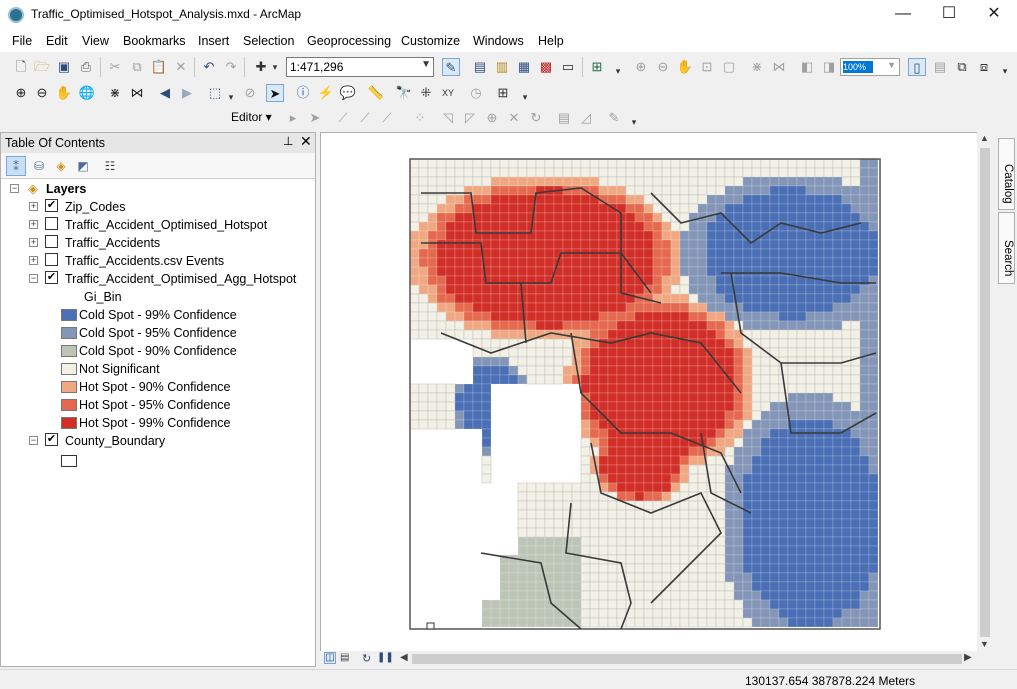  I want to click on attributes-icon: ▤, so click(564, 117).